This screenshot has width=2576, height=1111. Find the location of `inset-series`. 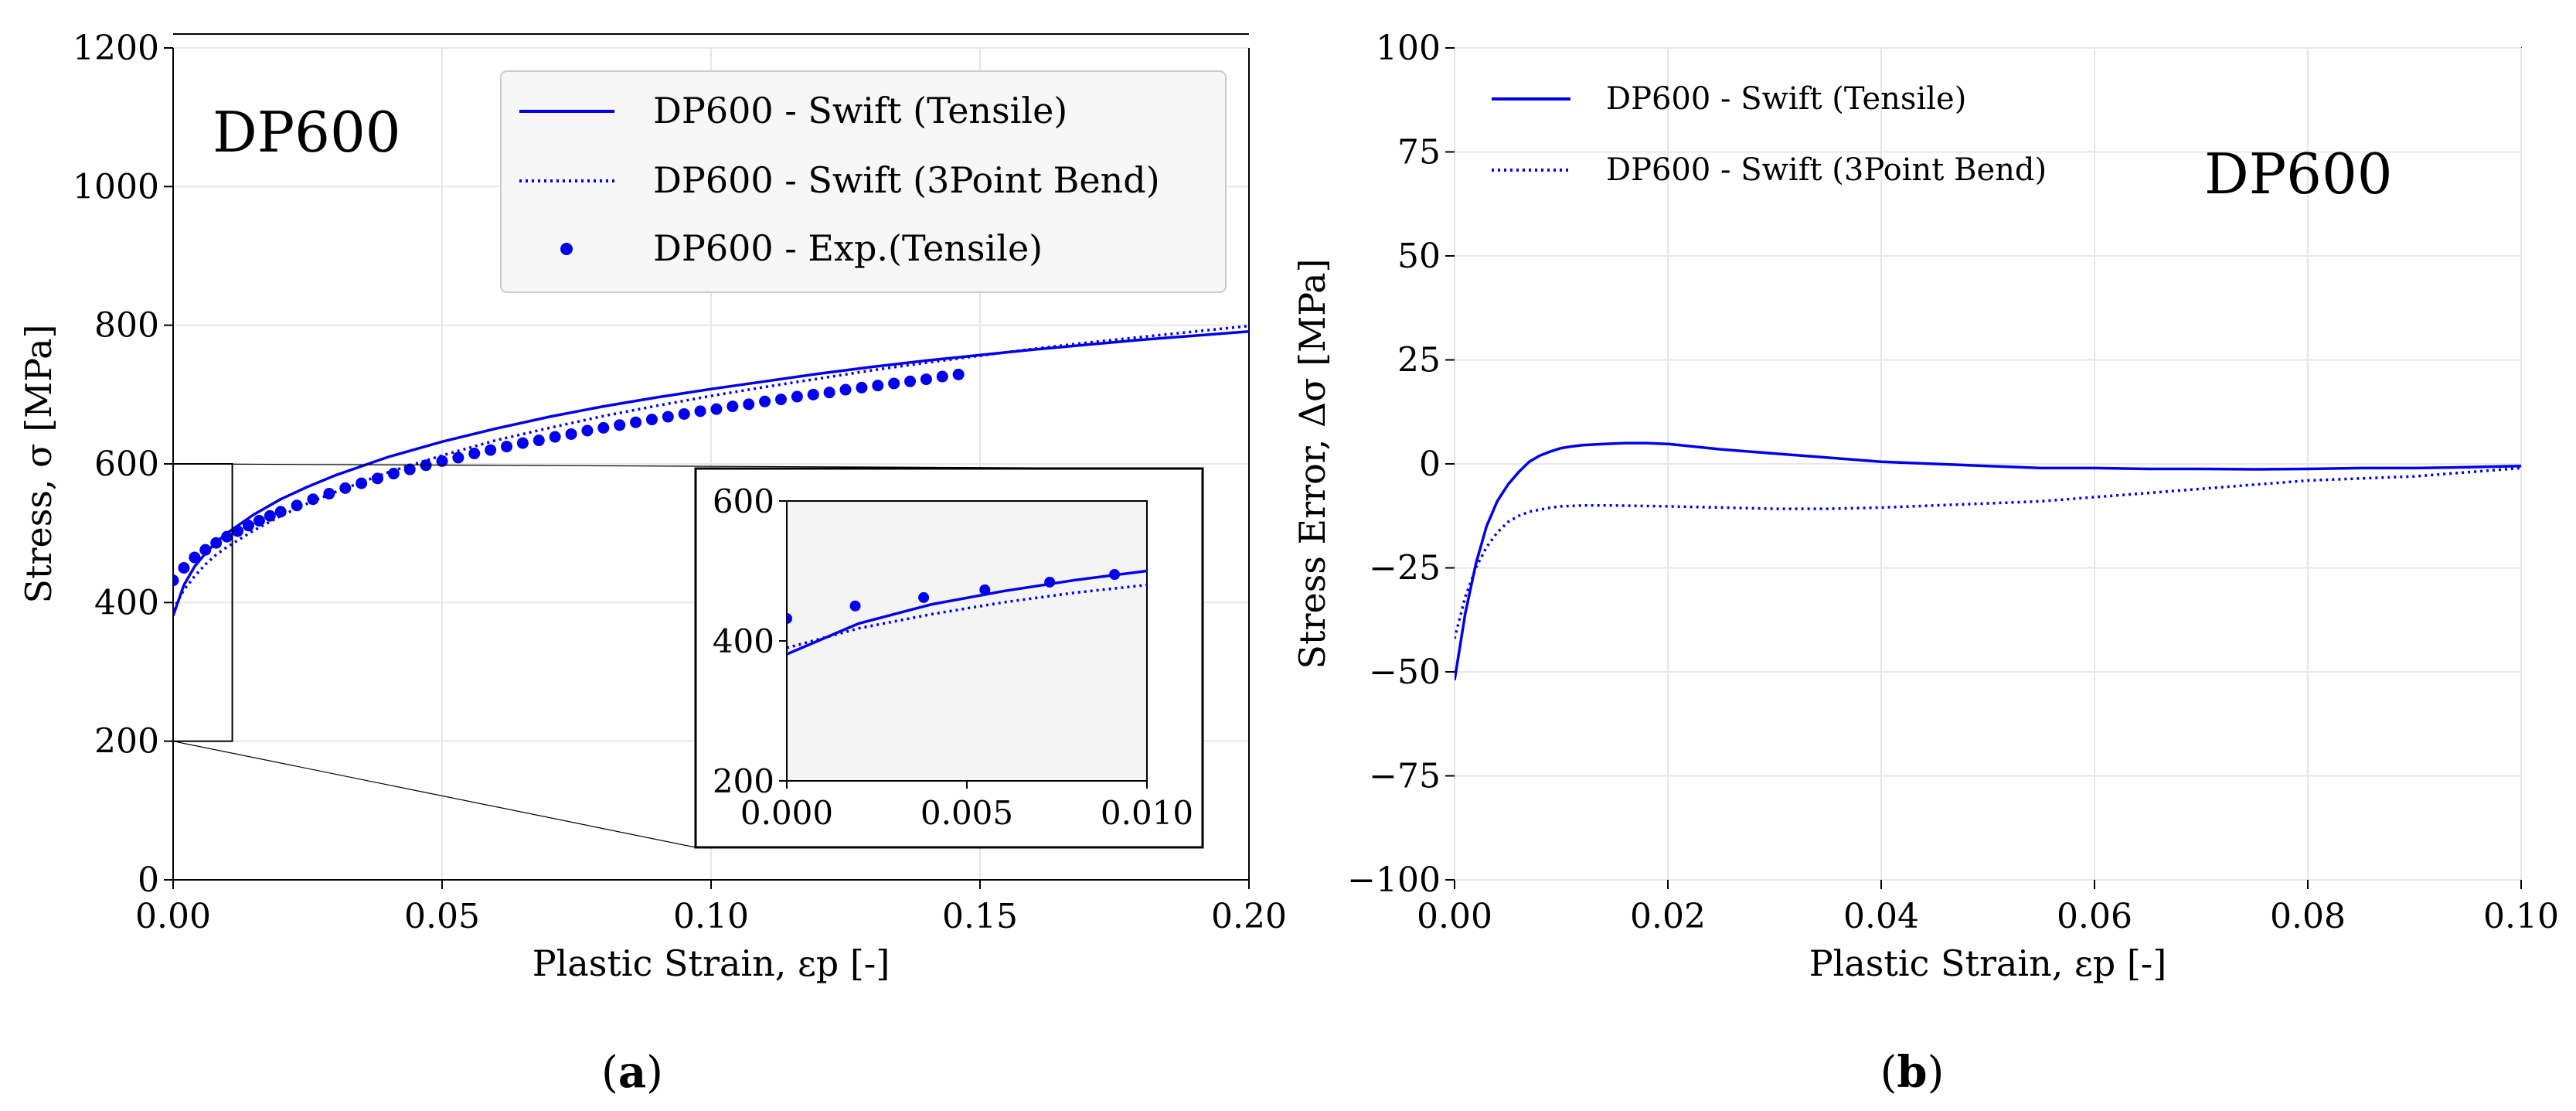

inset-series is located at coordinates (967, 612).